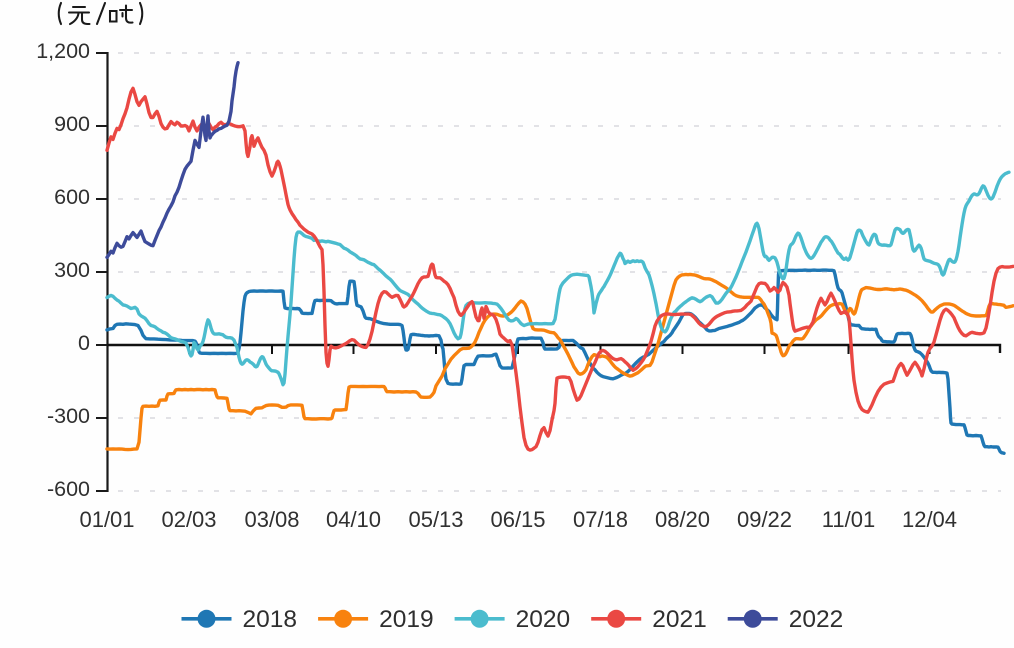 The image size is (1014, 648). I want to click on svg-text: 2022, so click(816, 619).